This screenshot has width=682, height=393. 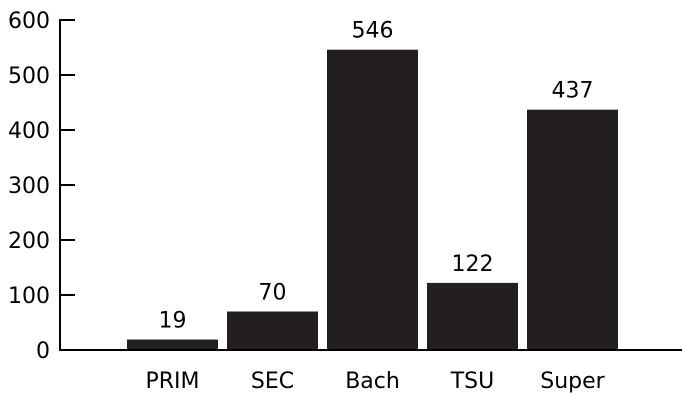 I want to click on x-axis: PRIM SEC Bach TSU Super, so click(x=371, y=371).